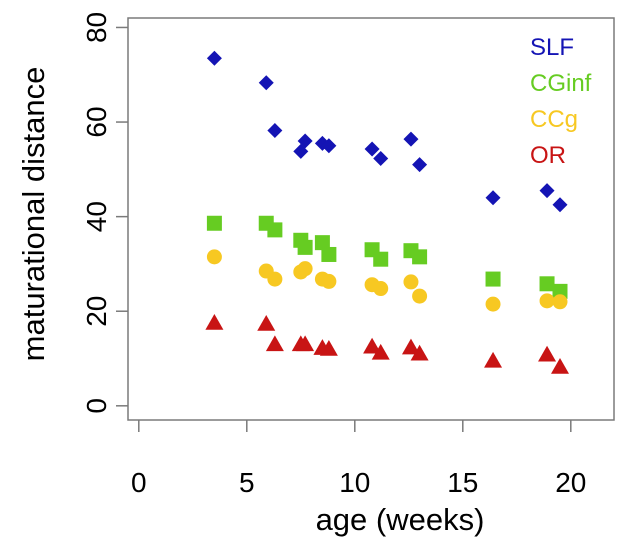  Describe the element at coordinates (33, 214) in the screenshot. I see `y-axis-title: maturational distance` at that location.